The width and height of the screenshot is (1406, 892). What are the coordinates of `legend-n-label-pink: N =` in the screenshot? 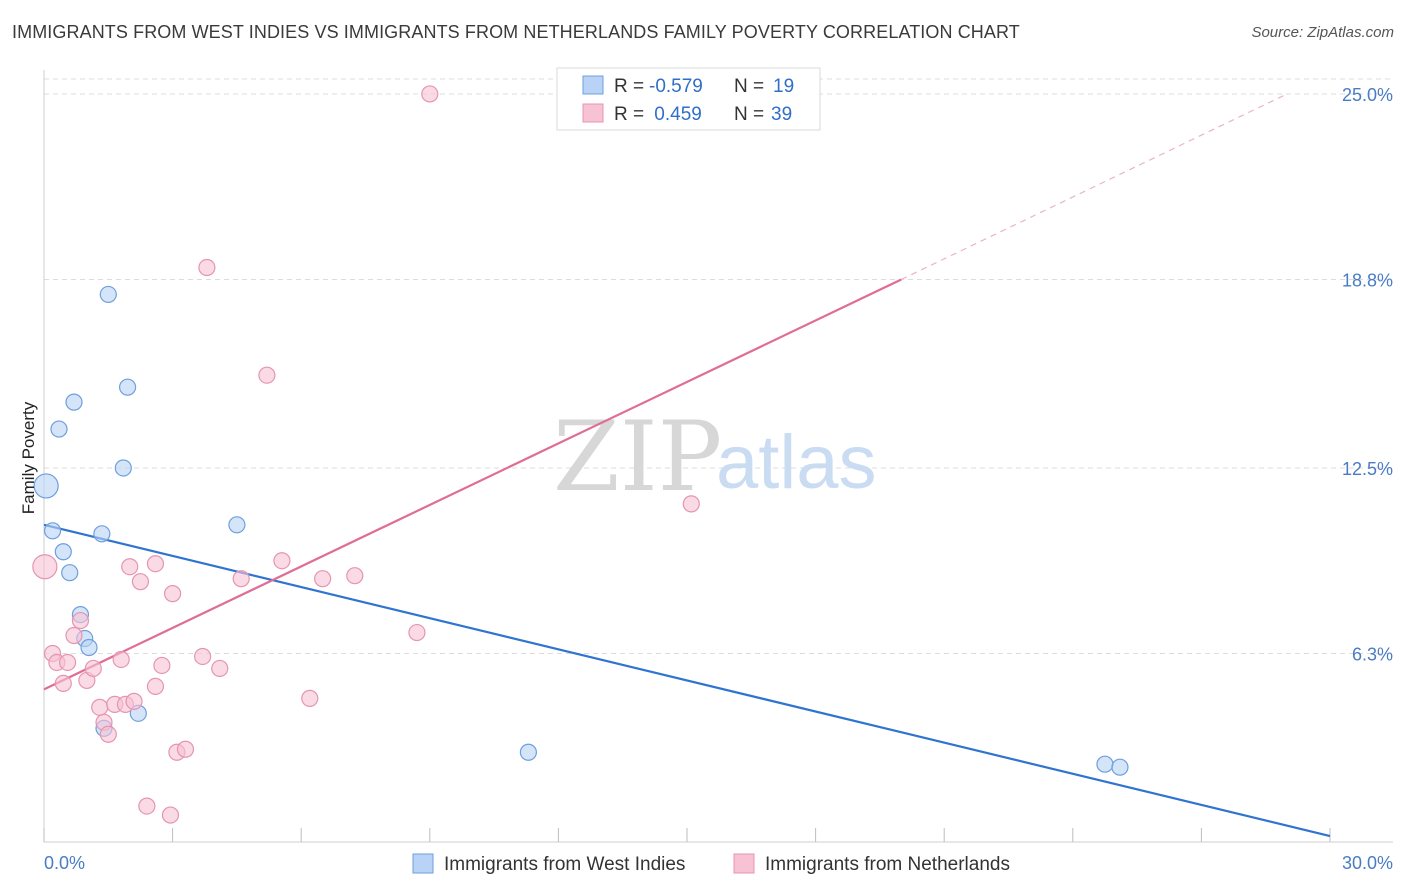 It's located at (749, 114).